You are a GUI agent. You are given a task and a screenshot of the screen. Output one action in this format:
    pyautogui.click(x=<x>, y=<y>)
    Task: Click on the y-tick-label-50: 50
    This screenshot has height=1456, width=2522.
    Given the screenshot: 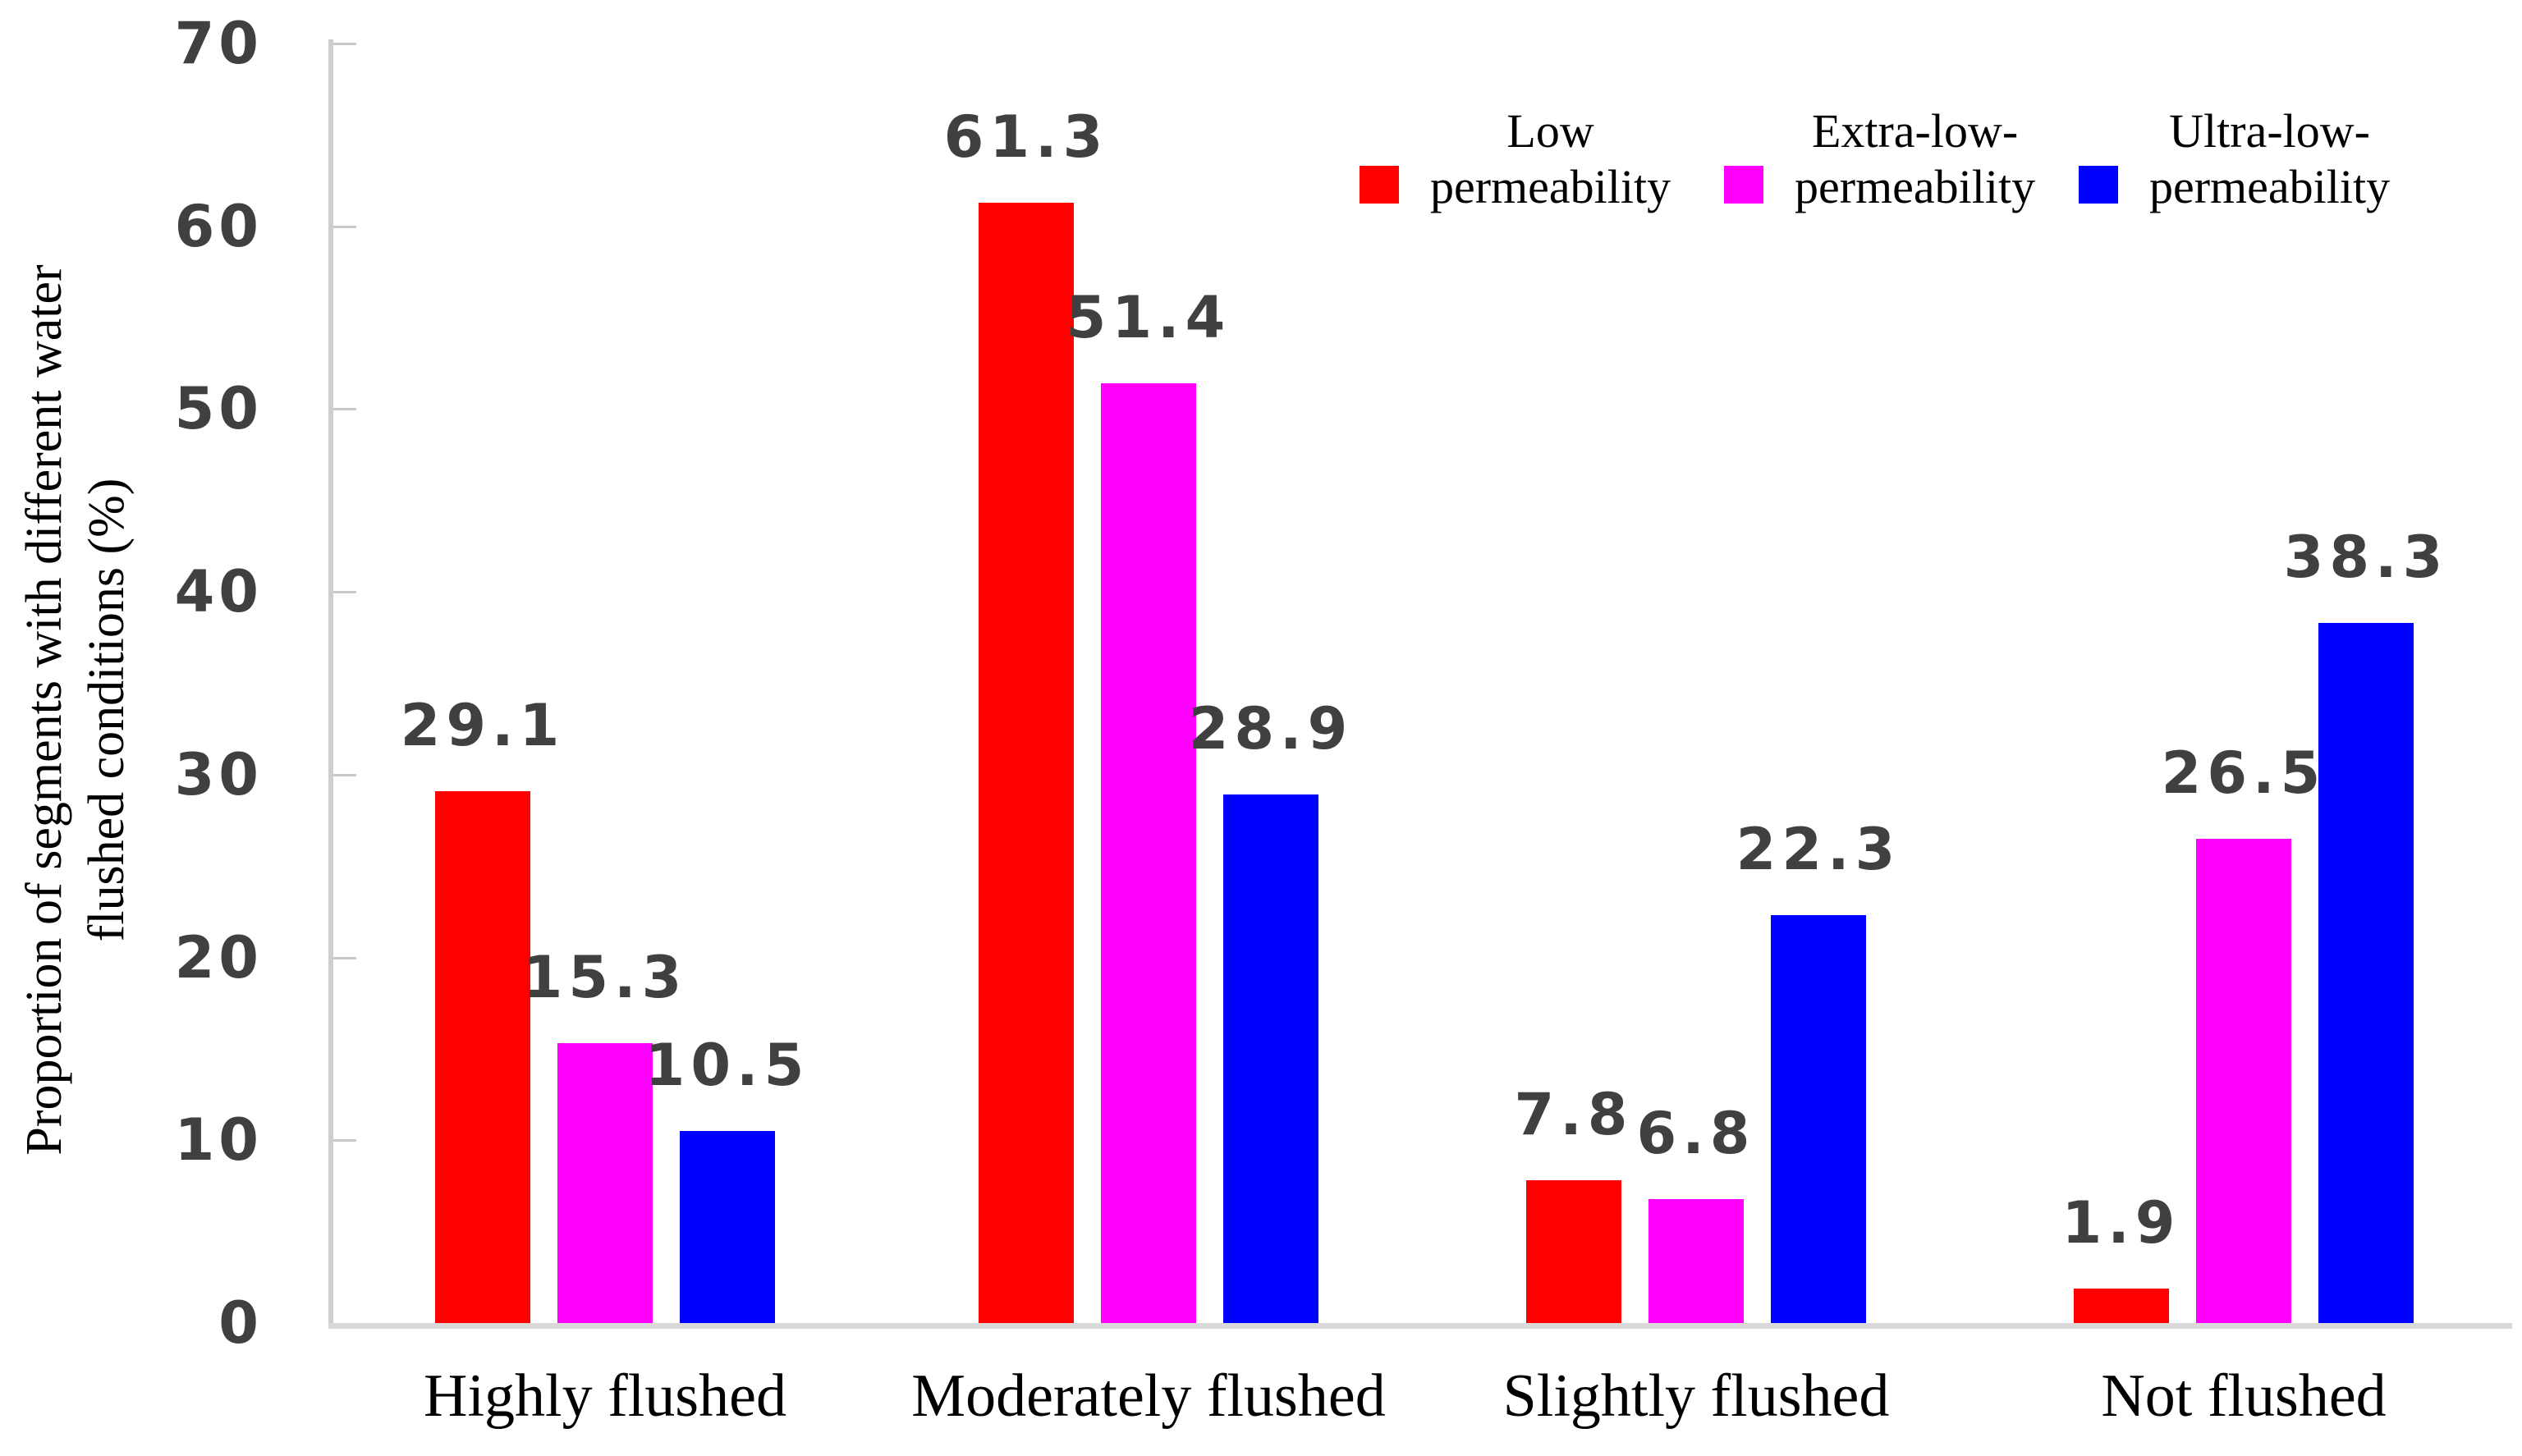 What is the action you would take?
    pyautogui.click(x=218, y=409)
    